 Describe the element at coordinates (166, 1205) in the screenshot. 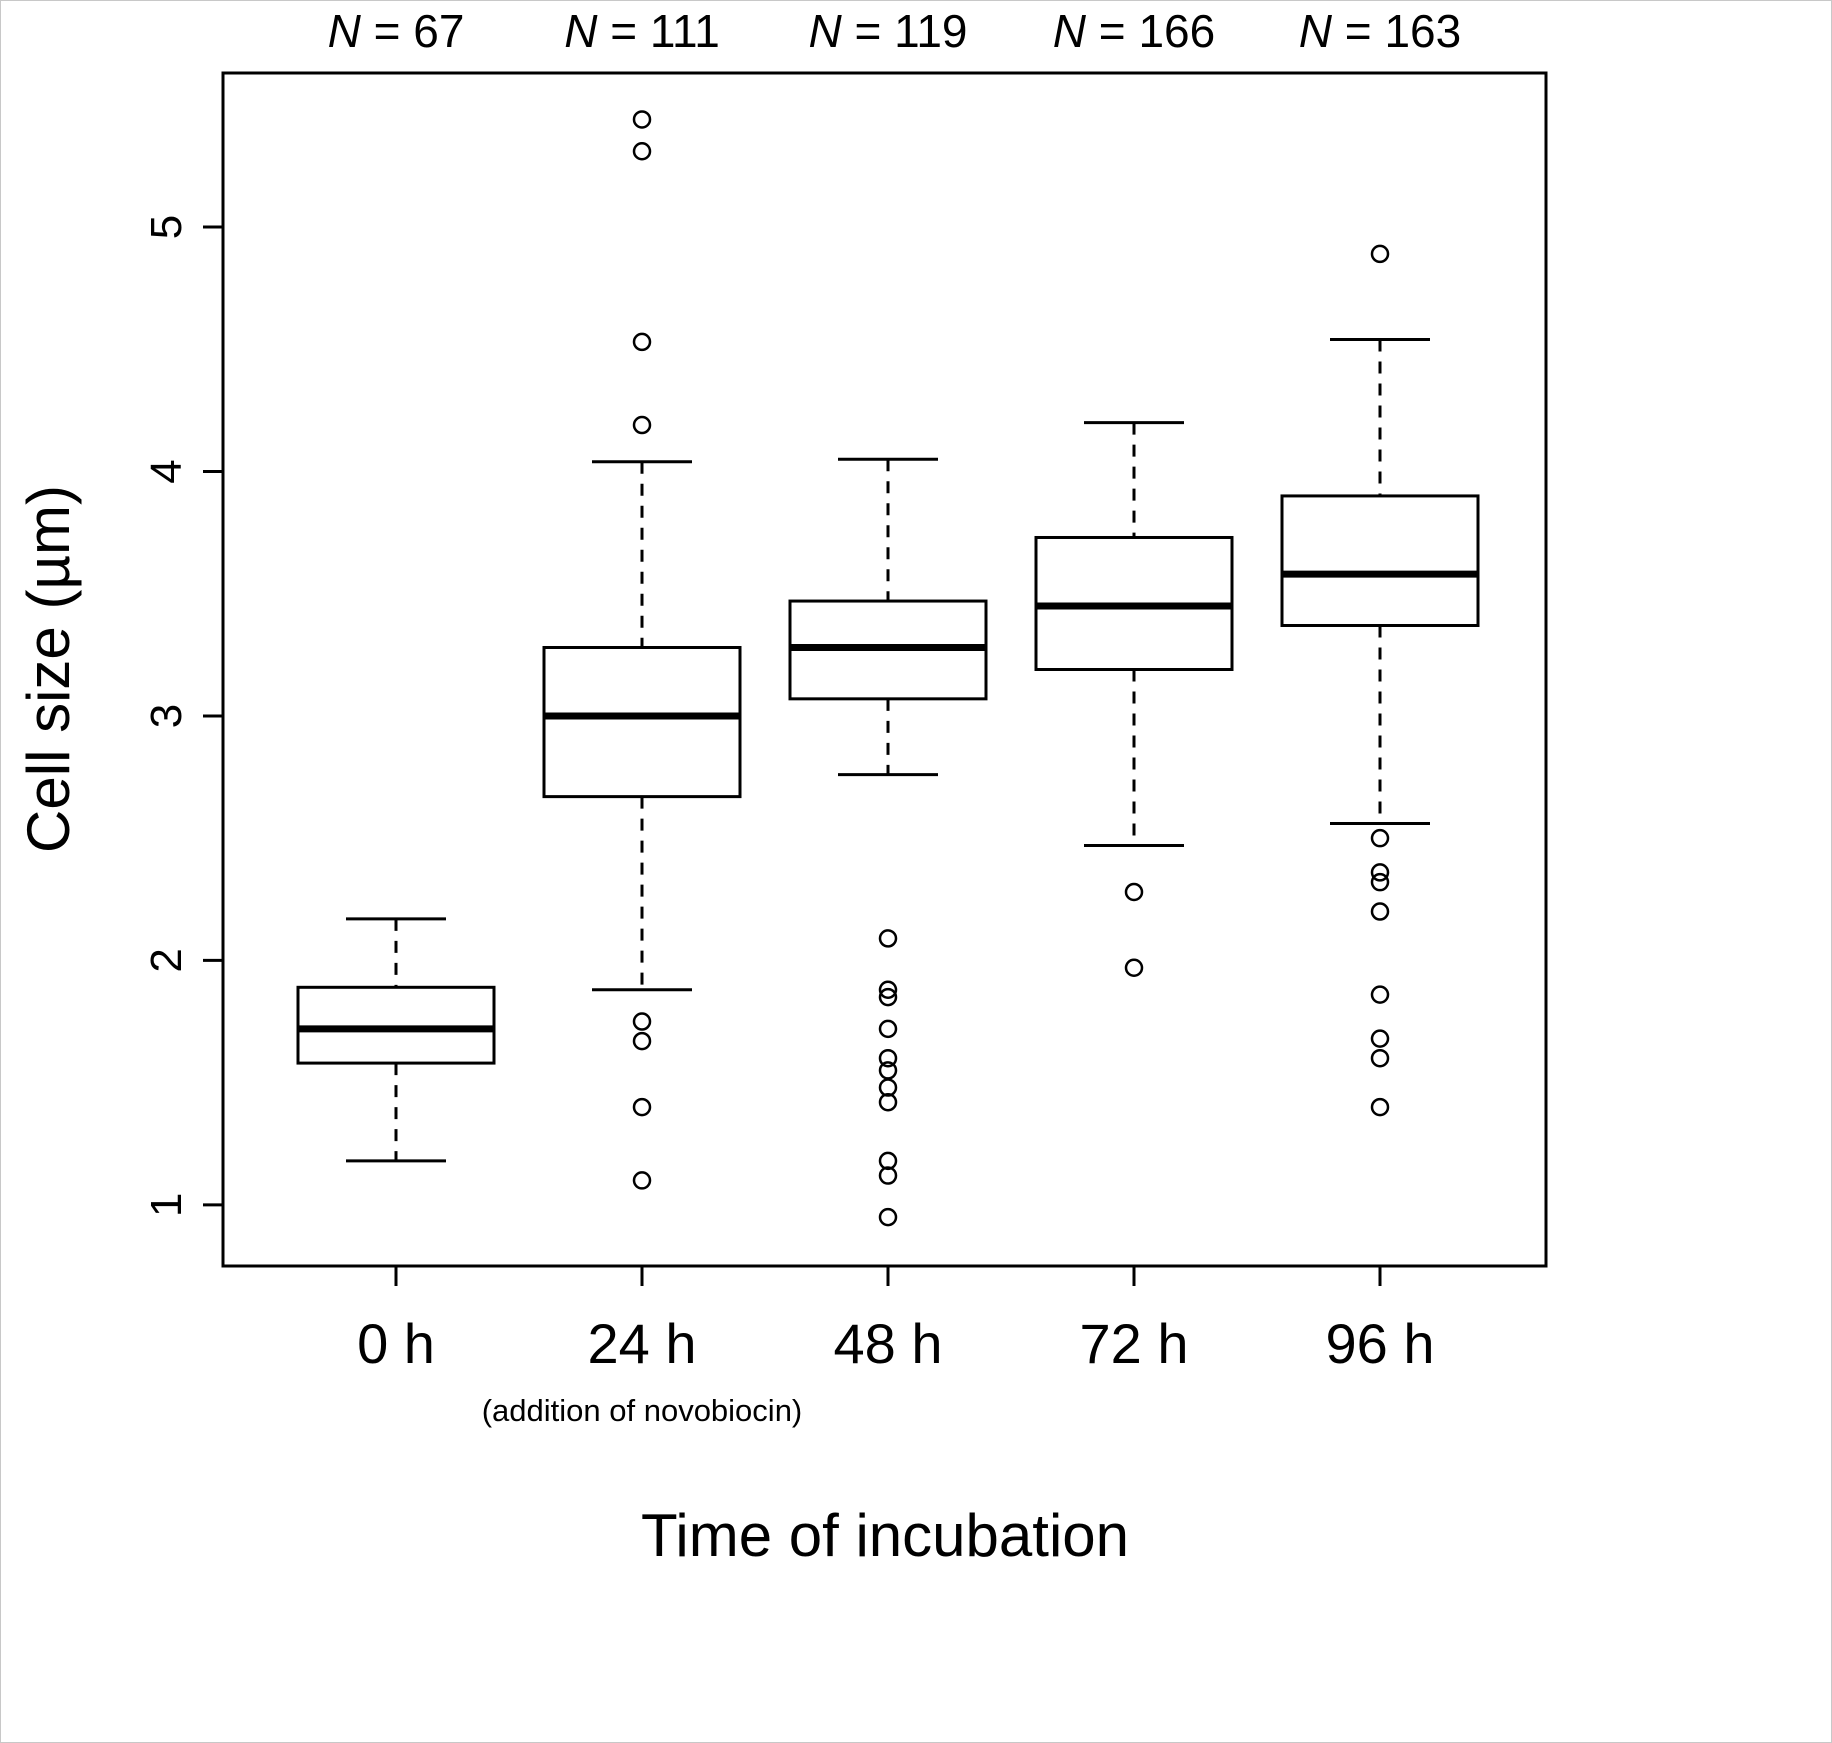

I see `y-tick-label: 1` at that location.